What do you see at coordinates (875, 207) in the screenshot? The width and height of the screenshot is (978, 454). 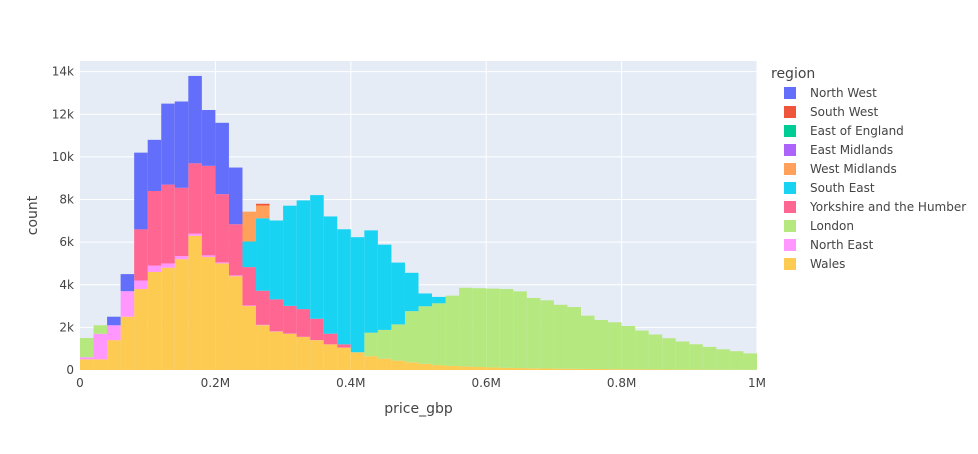 I see `legend-item-yorkshire-and-the-humber: Yorkshire and the Humber` at bounding box center [875, 207].